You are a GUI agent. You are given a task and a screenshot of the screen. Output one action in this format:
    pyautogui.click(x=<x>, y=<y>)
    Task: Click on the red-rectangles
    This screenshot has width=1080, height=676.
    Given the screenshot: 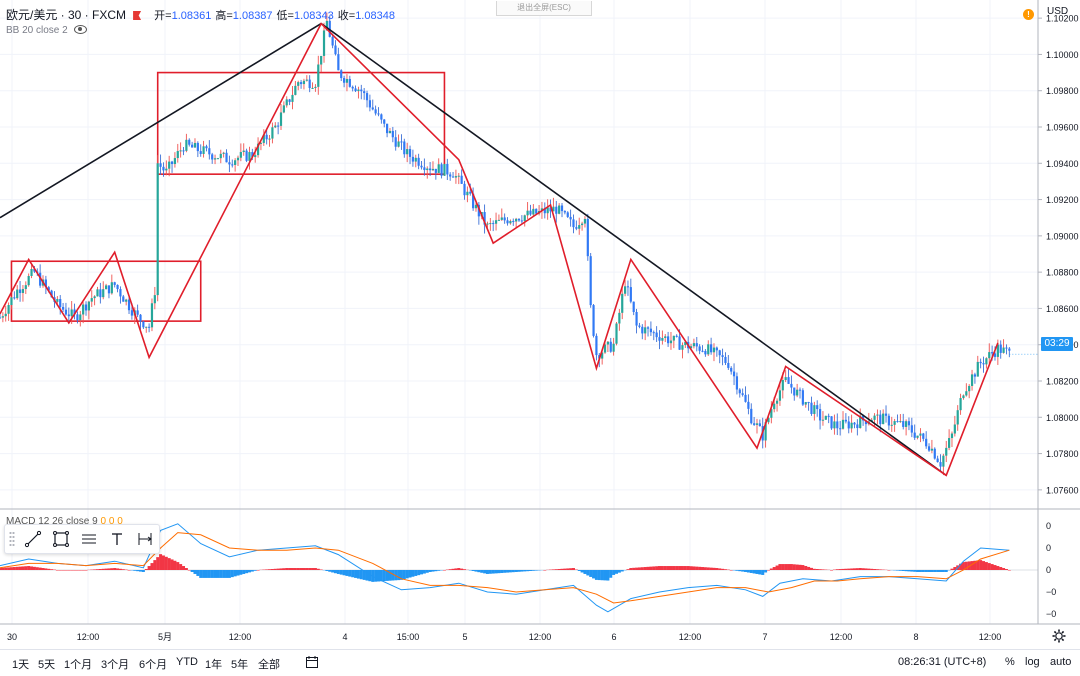 What is the action you would take?
    pyautogui.click(x=227, y=197)
    